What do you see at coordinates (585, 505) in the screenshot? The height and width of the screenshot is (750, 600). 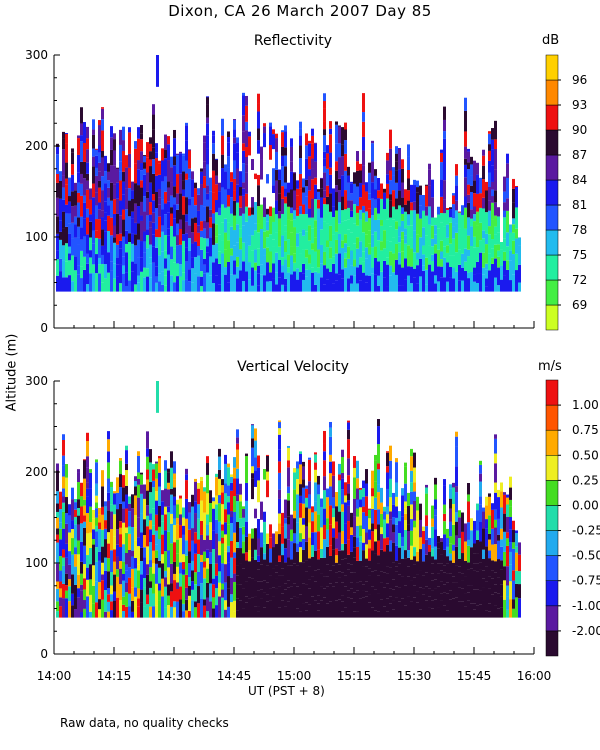 I see `colorbar-tick-label: 0.00` at bounding box center [585, 505].